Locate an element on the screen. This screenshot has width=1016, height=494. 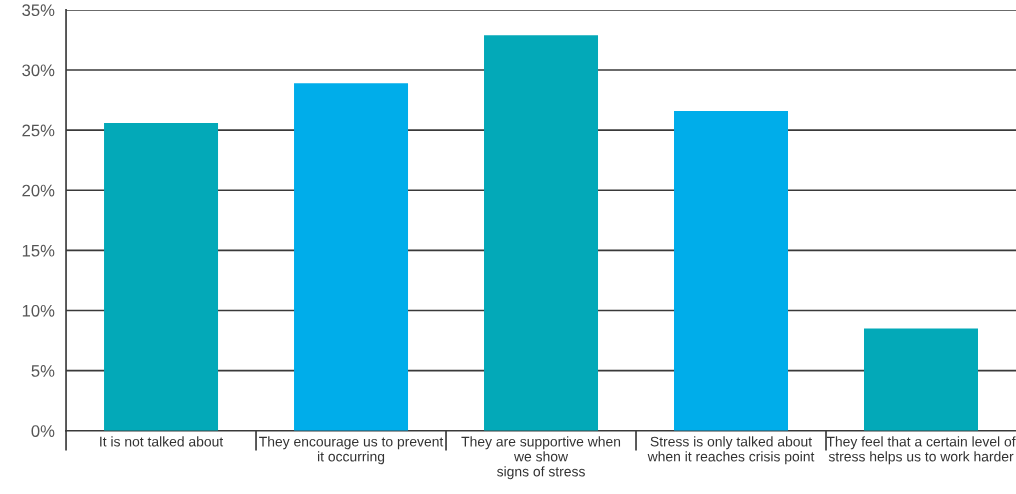
y-tick-label: 15% is located at coordinates (38, 250).